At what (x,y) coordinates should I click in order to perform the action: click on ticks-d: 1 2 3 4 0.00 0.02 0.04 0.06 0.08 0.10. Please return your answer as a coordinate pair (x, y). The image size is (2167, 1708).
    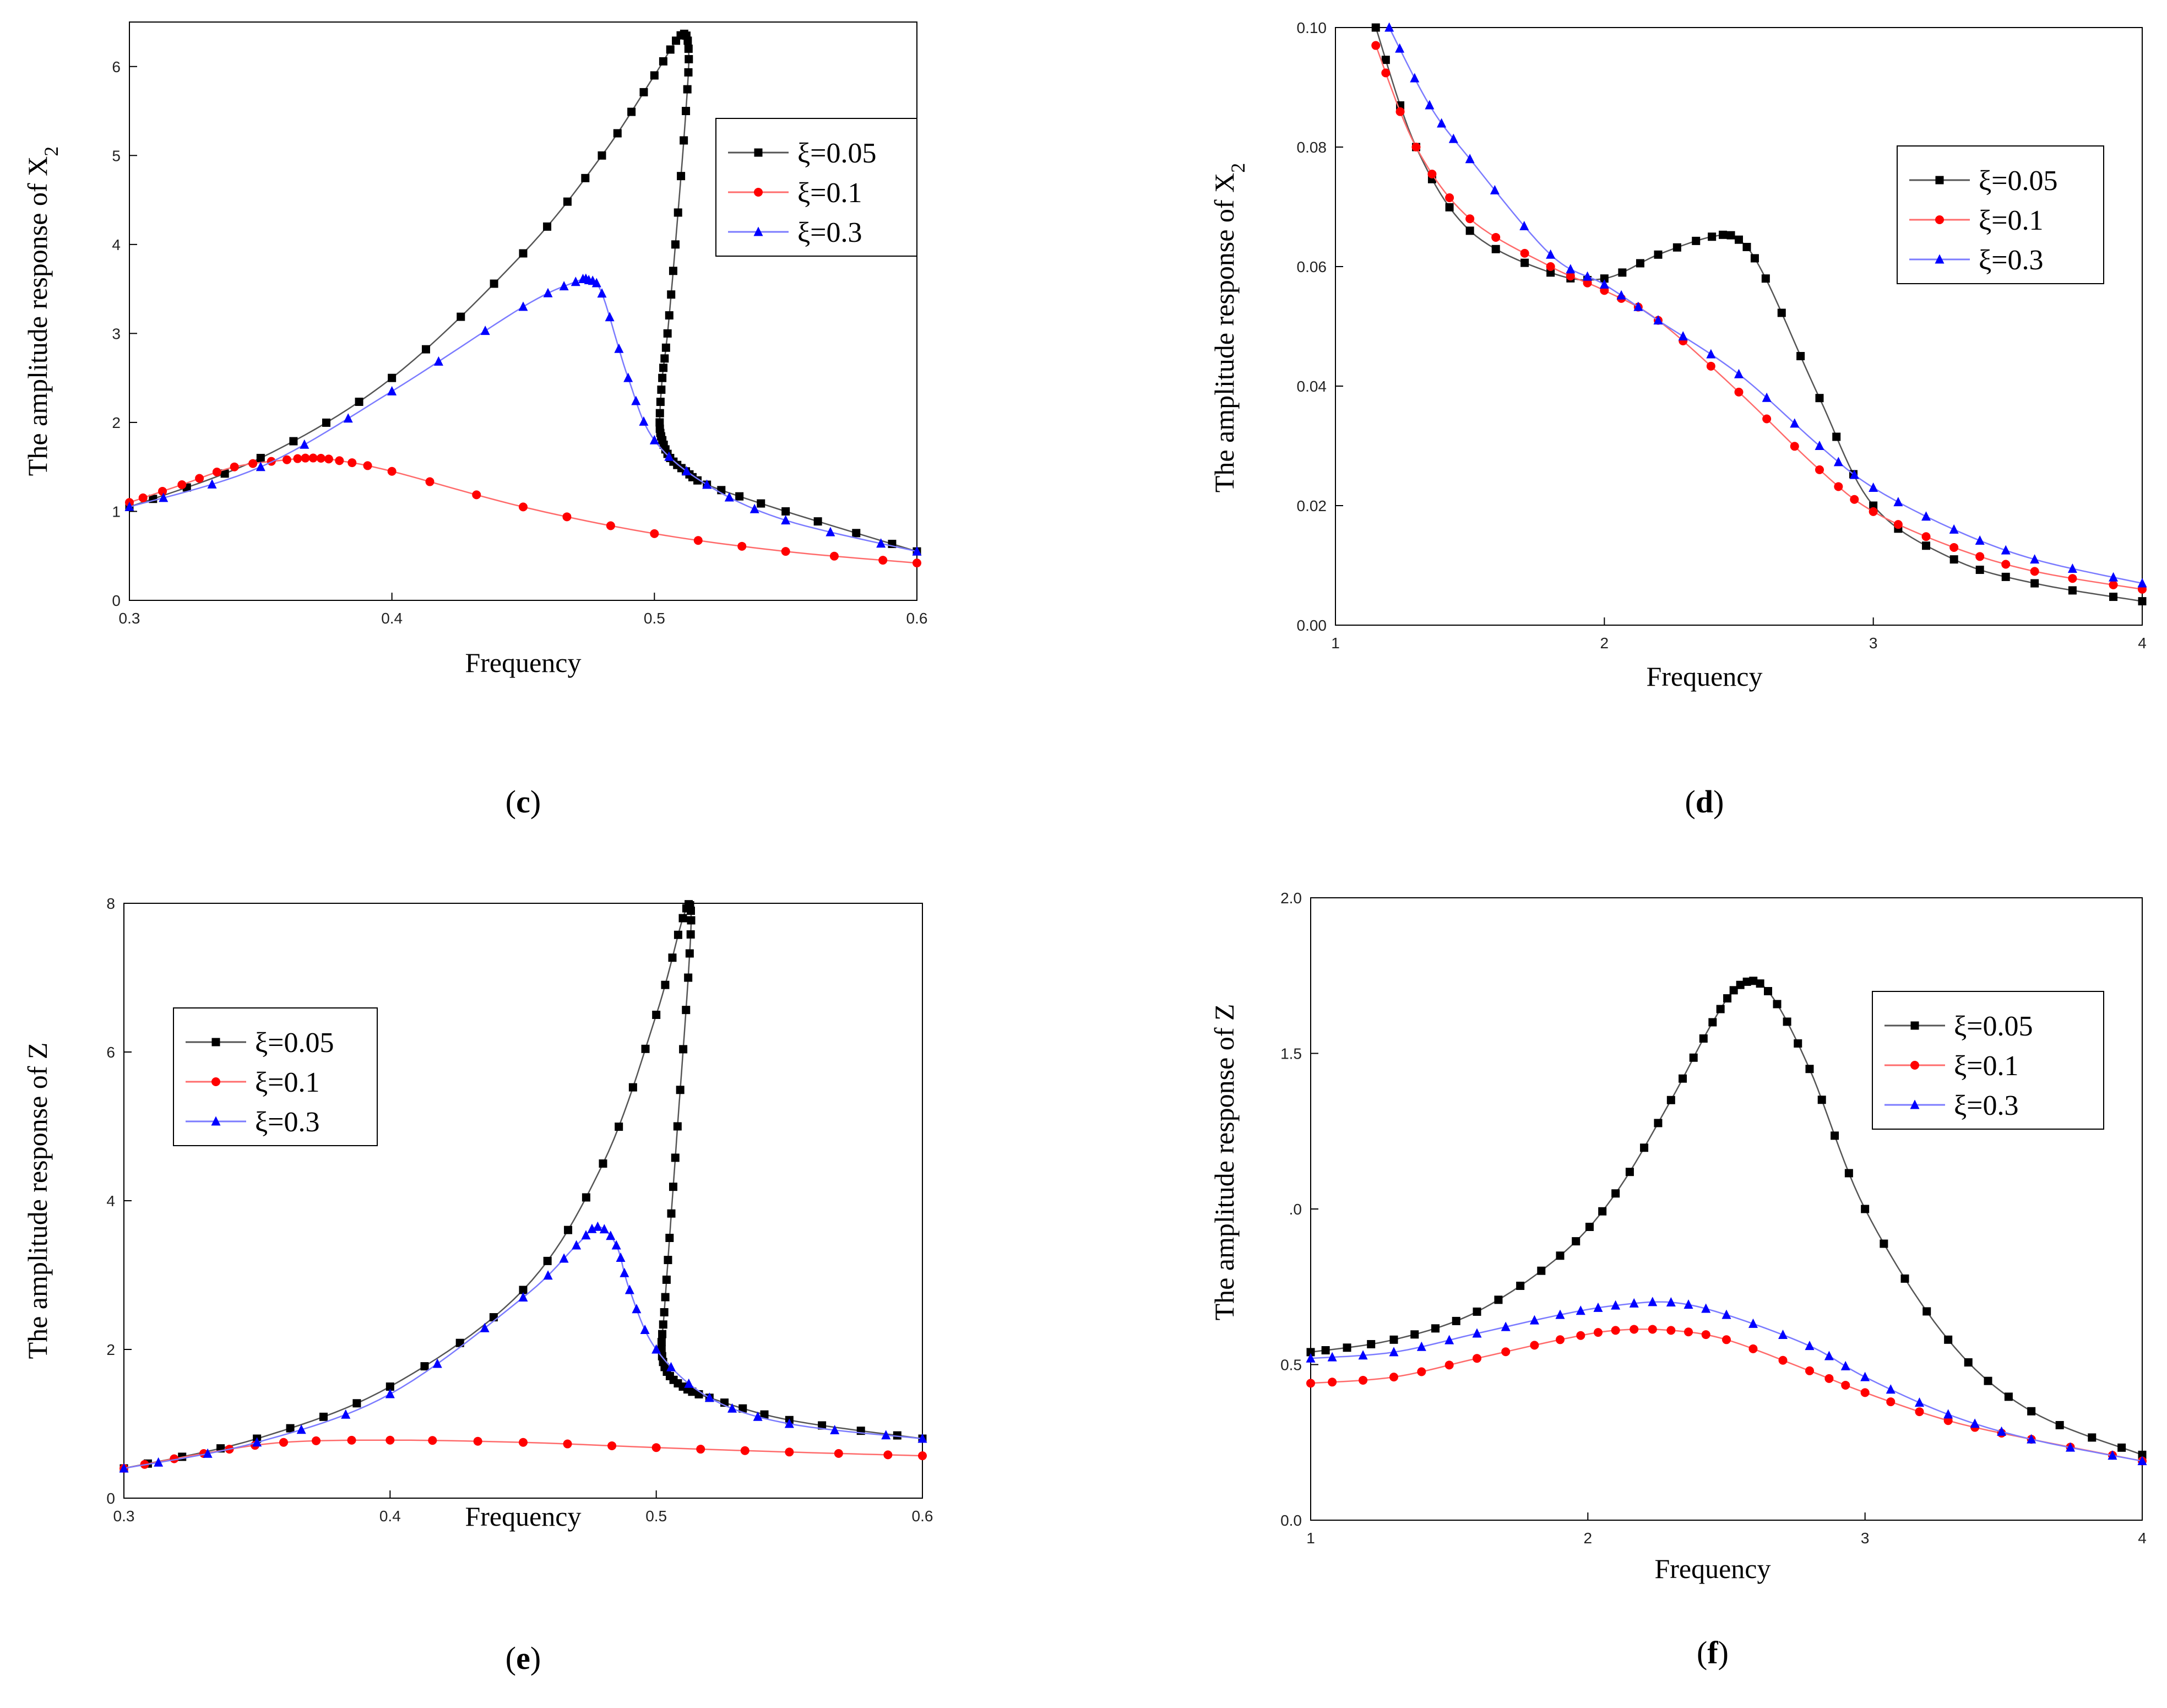
    Looking at the image, I should click on (1722, 335).